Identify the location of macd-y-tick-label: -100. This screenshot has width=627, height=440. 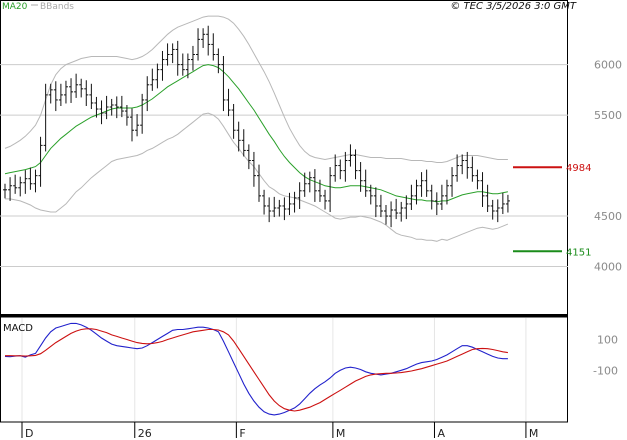
(605, 370).